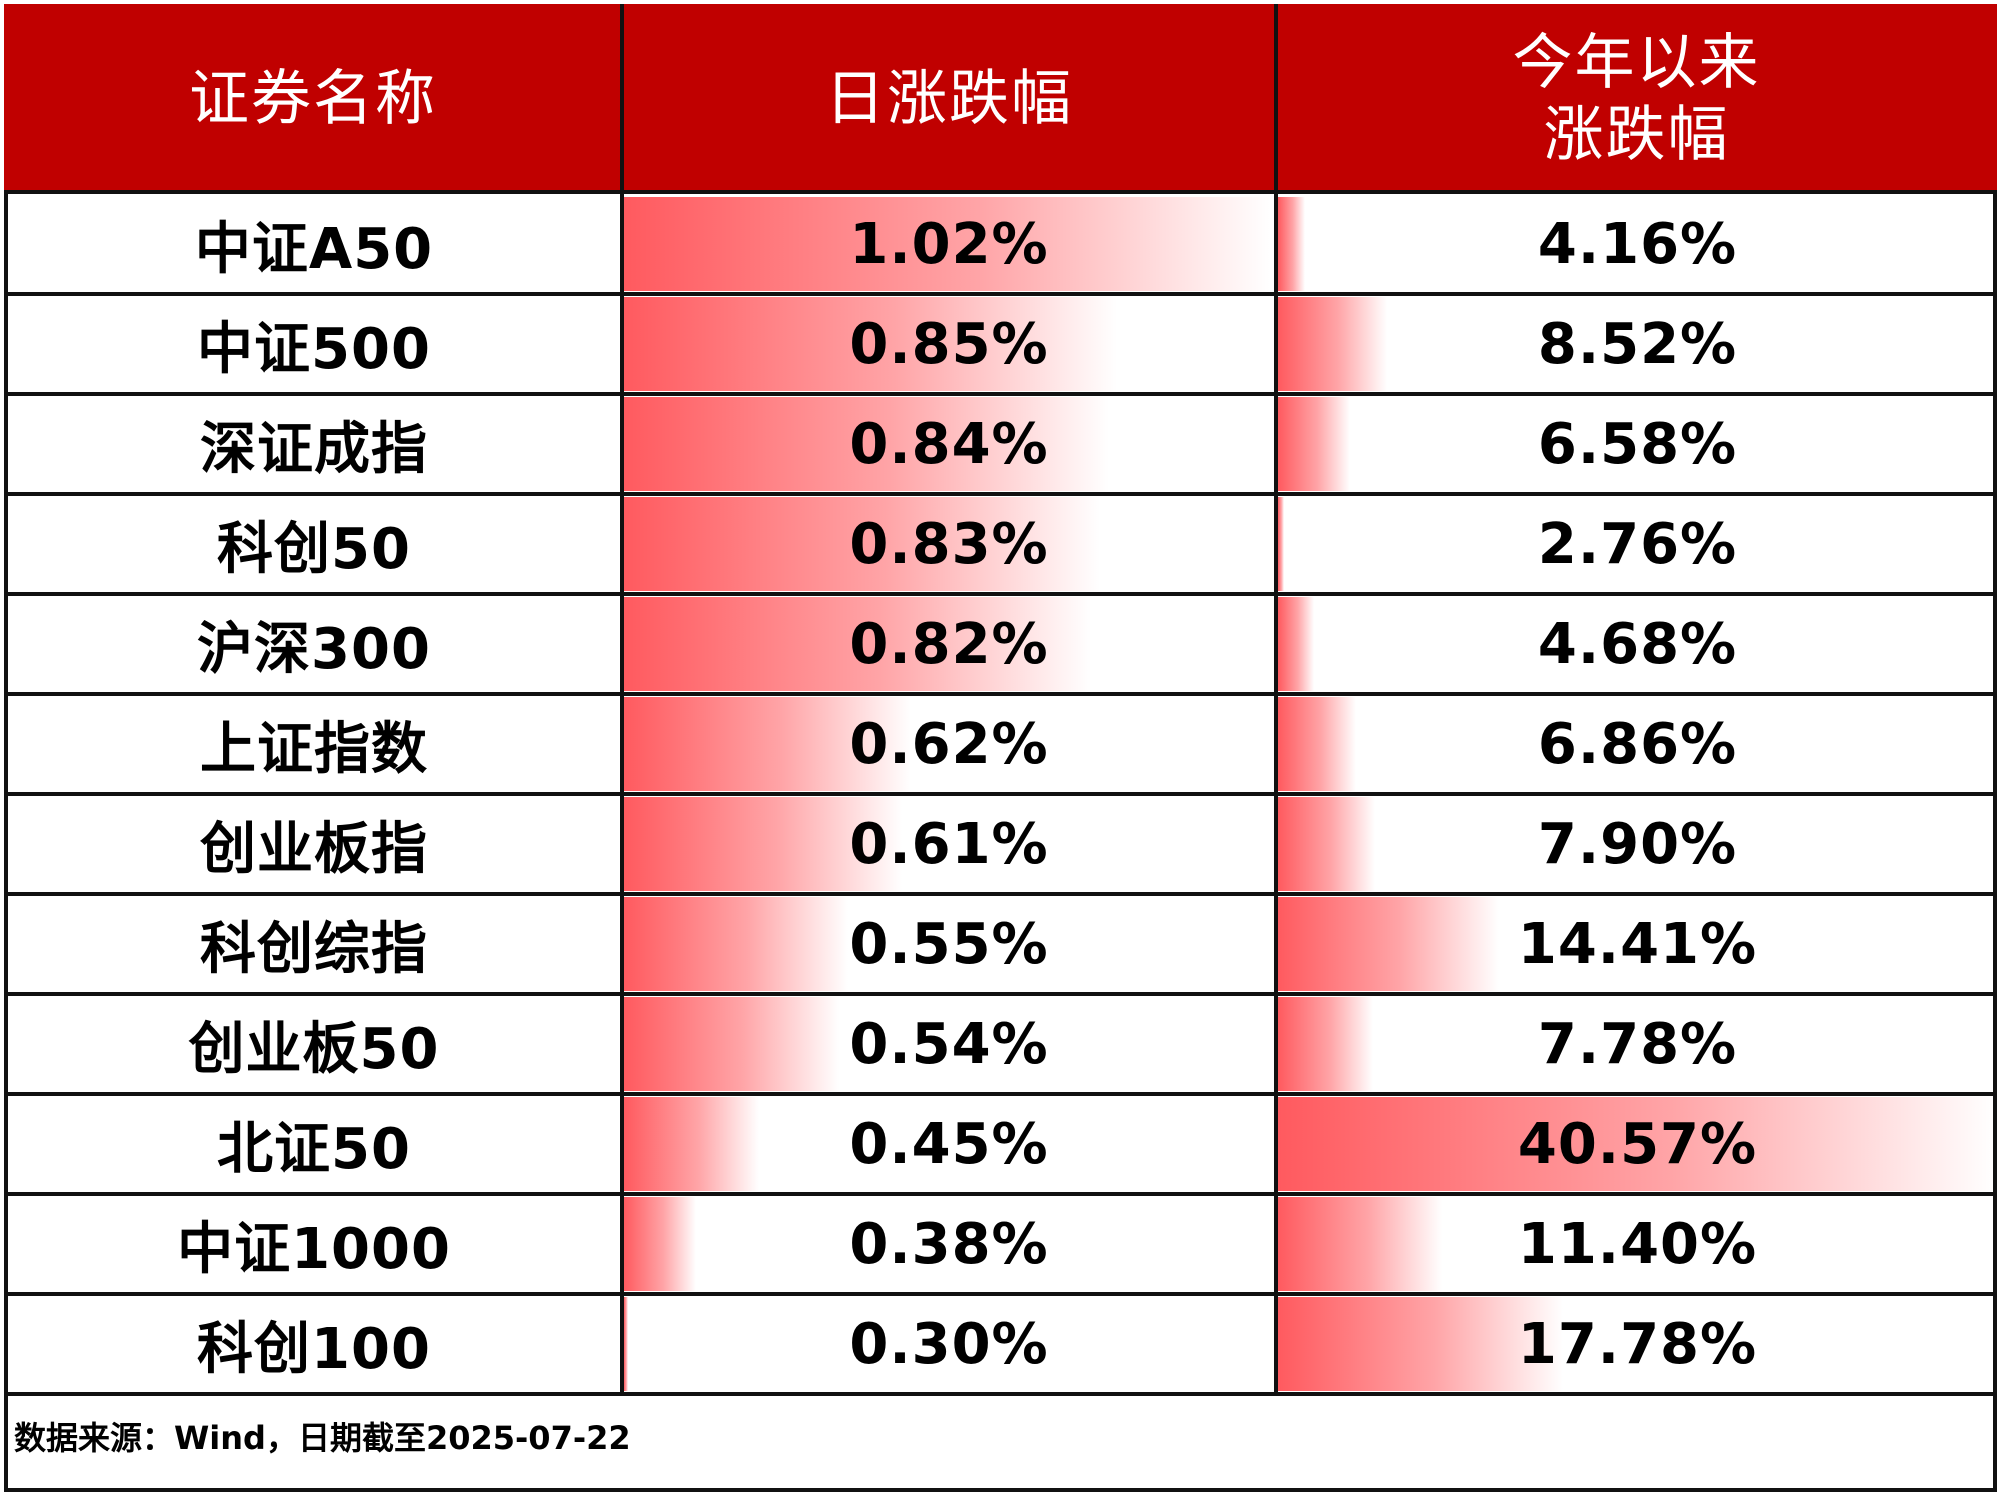 The image size is (2003, 1496). What do you see at coordinates (1637, 544) in the screenshot?
I see `ytd-change-value: 2.76%` at bounding box center [1637, 544].